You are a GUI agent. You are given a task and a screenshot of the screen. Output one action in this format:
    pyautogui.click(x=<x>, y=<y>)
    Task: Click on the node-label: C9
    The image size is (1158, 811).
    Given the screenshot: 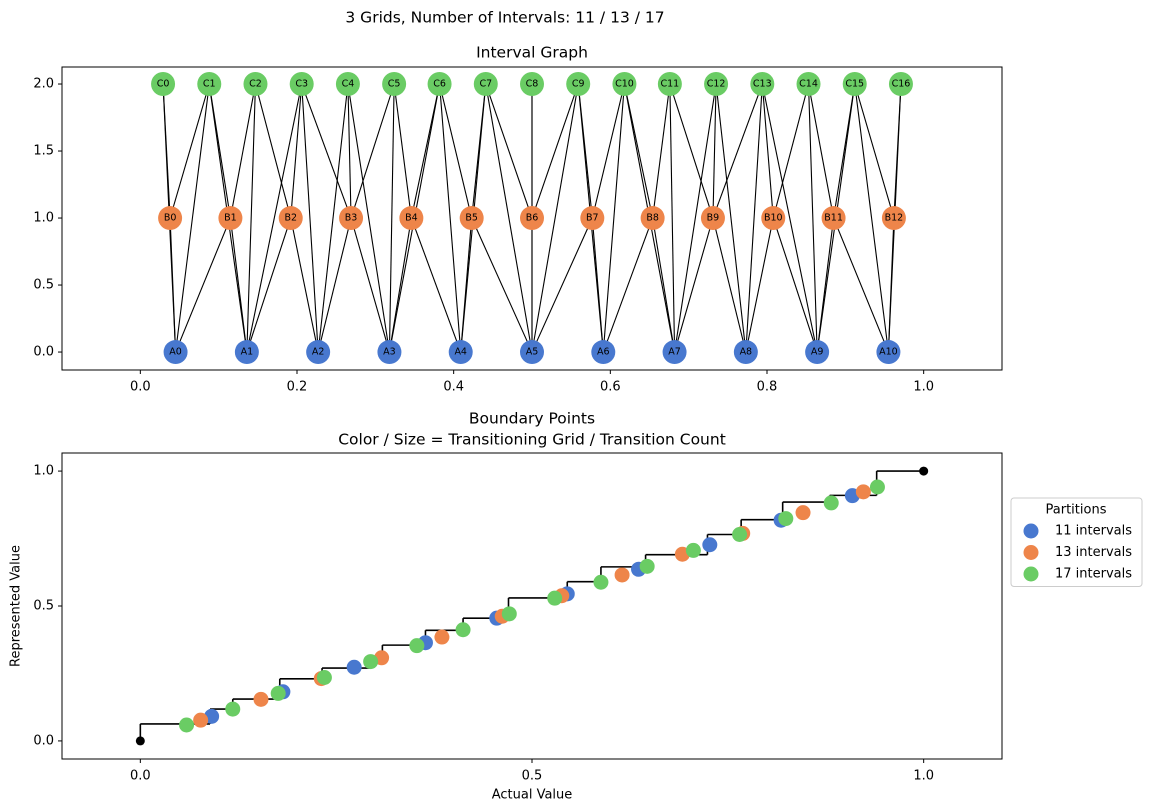 What is the action you would take?
    pyautogui.click(x=578, y=84)
    